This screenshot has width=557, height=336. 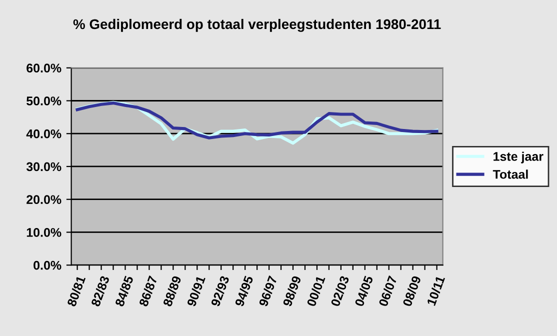 I want to click on x-tick-label: 84/85, so click(x=124, y=291).